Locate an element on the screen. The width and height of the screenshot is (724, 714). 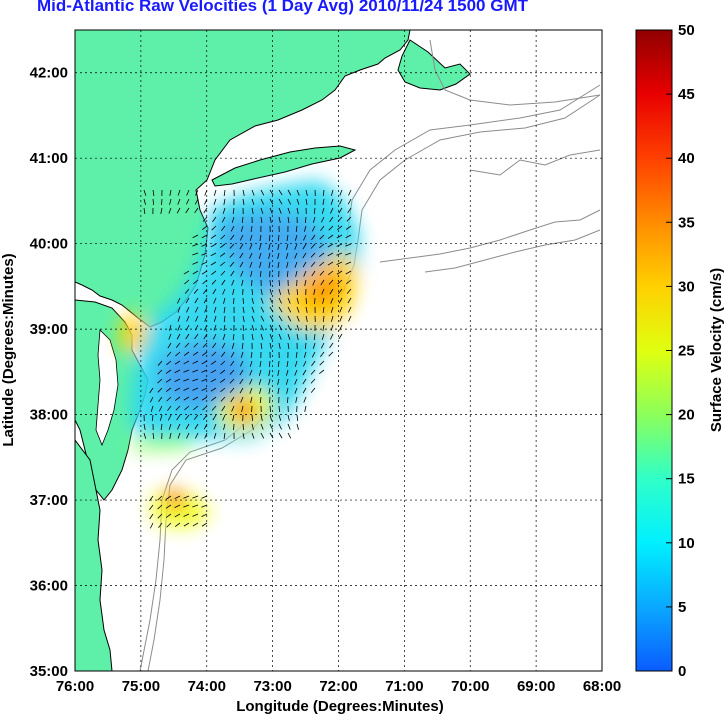
colorbar-tick-label: 40 is located at coordinates (686, 158).